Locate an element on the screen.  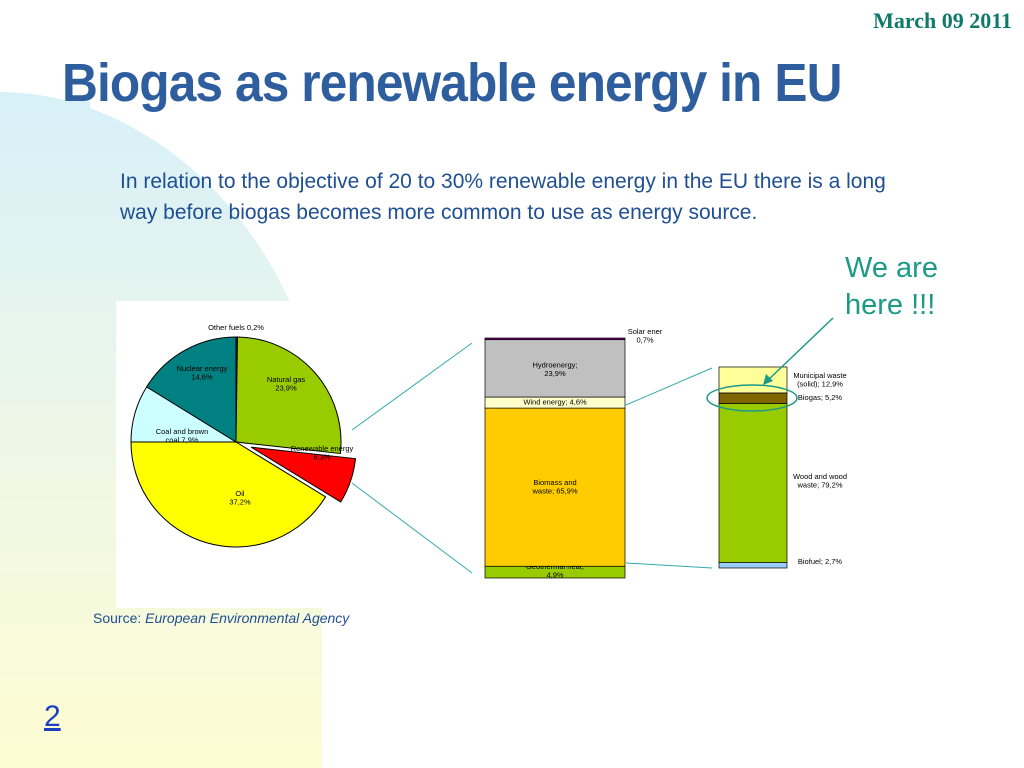
pie-label-natural-gas-23-9: Natural gas 23,9% is located at coordinates (286, 384).